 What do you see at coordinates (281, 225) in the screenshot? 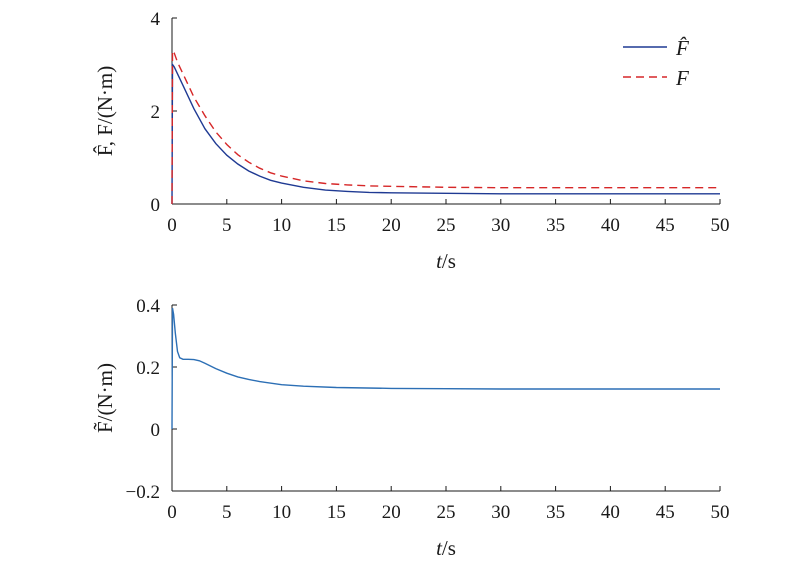
I see `top-x-tick-label: 10` at bounding box center [281, 225].